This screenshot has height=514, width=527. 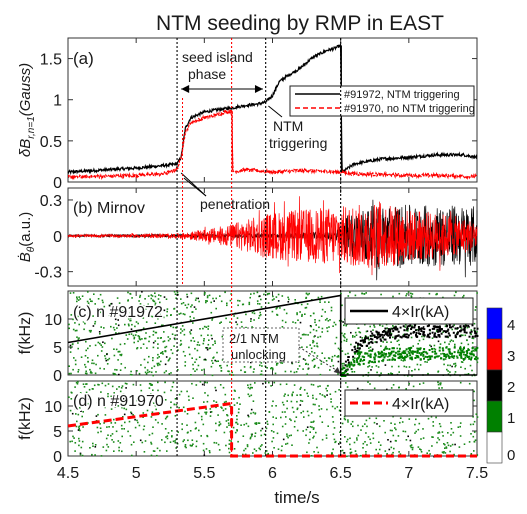 I want to click on annotation-phase: phase, so click(x=207, y=74).